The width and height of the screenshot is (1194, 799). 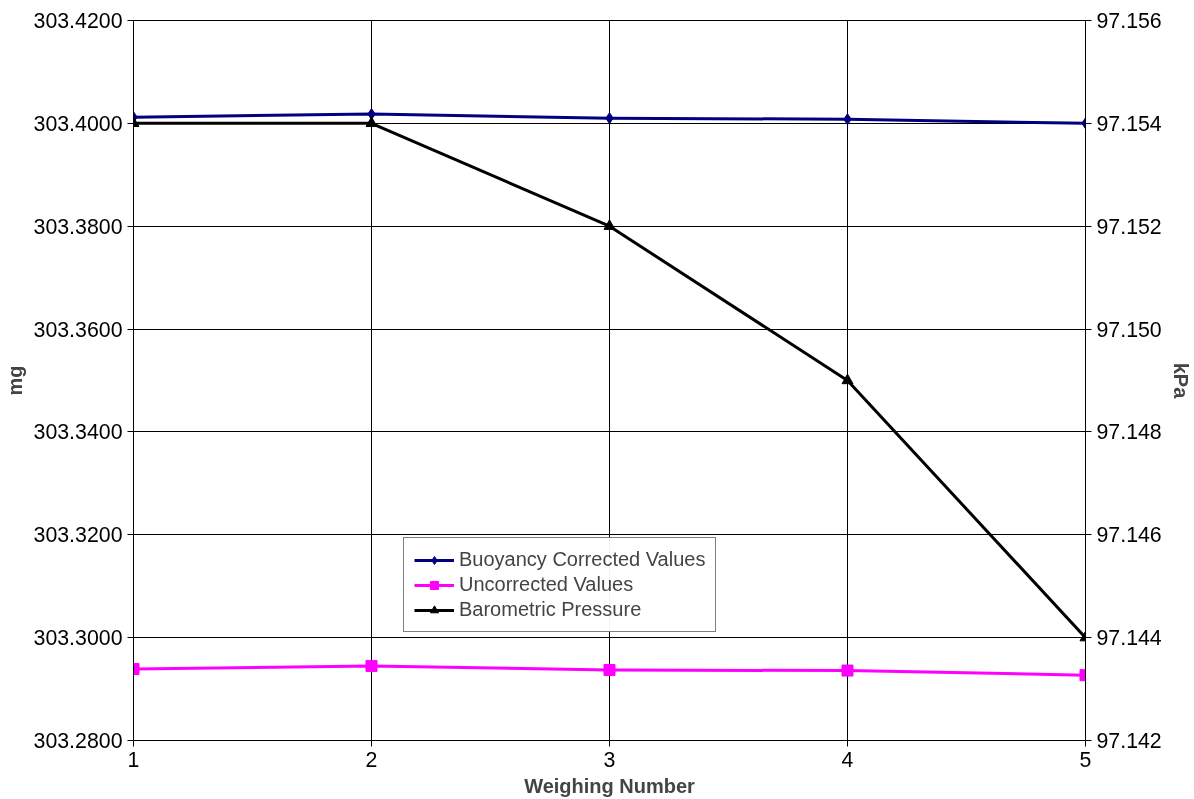 I want to click on y2-tick-label: 97.156, so click(x=1129, y=21).